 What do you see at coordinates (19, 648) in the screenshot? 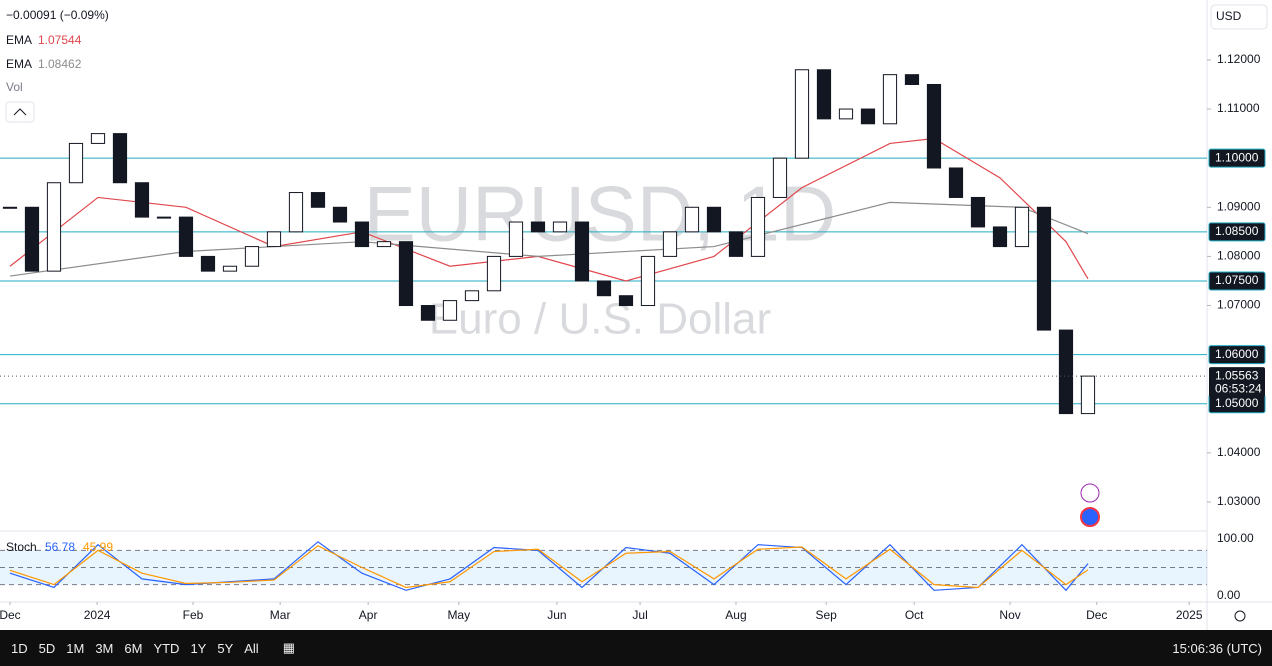
I see `timeframe-button: 1D` at bounding box center [19, 648].